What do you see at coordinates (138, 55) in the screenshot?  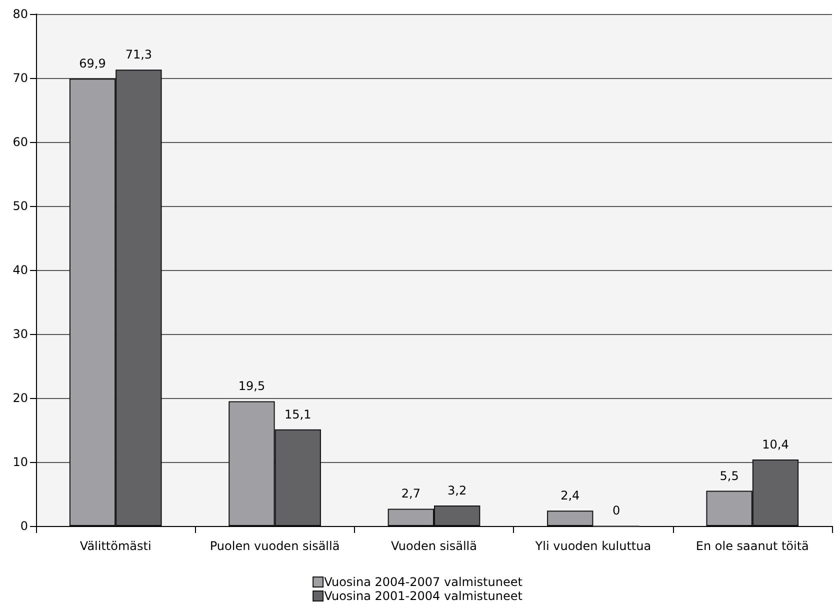 I see `data-label: 71,3` at bounding box center [138, 55].